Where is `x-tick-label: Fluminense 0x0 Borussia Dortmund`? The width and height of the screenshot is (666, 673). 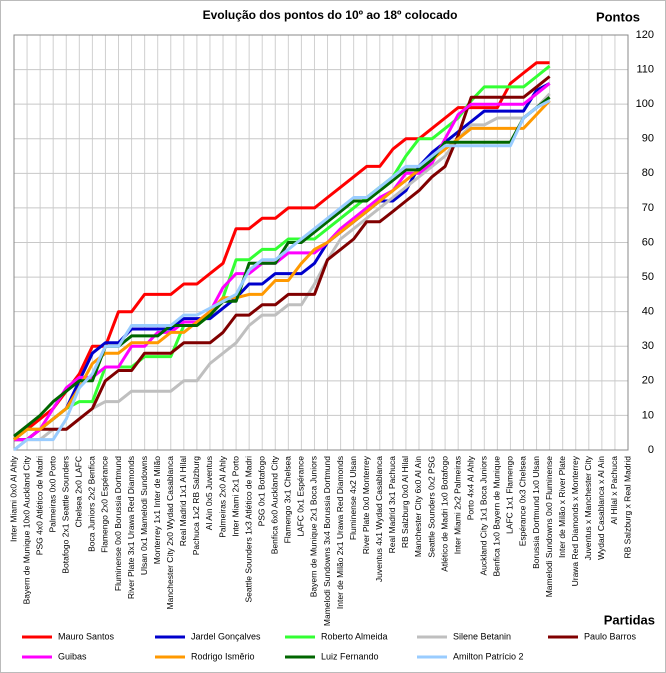 x-tick-label: Fluminense 0x0 Borussia Dortmund is located at coordinates (118, 523).